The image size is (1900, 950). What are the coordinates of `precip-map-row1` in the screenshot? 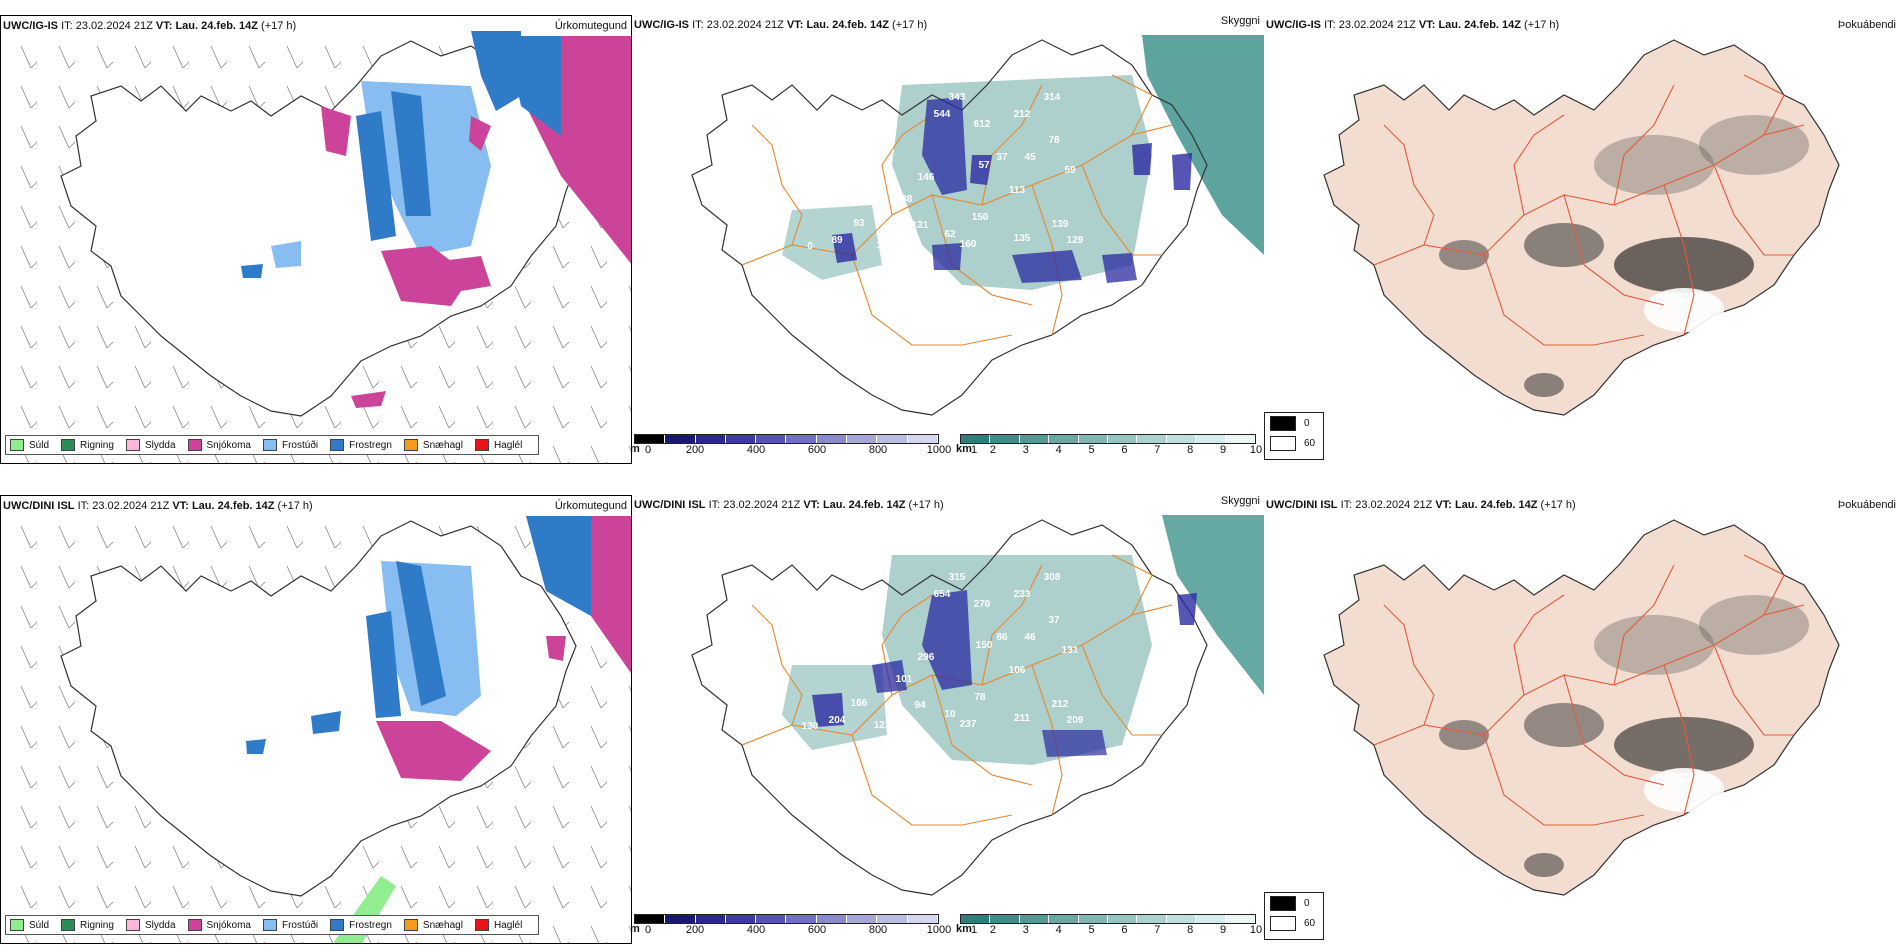 It's located at (325, 247).